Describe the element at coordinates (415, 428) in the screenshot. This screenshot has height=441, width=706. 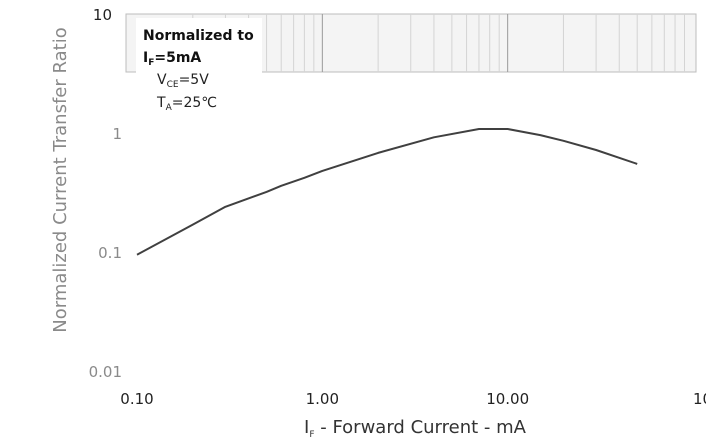
I see `x-axis-label: IF - Forward Current - mA` at that location.